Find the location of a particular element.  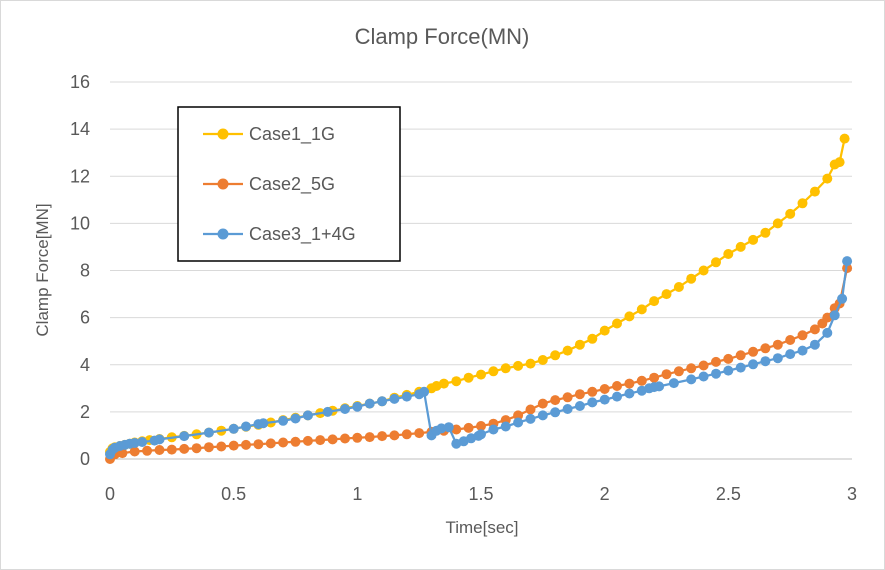

x-tick-label: 1.5 is located at coordinates (480, 494).